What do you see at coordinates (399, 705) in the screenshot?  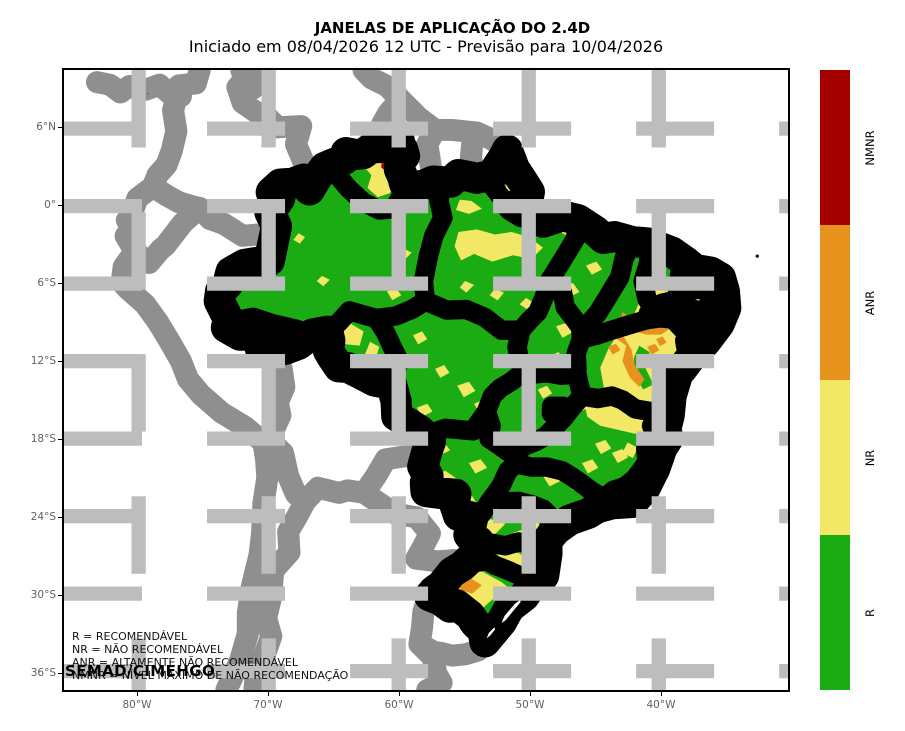 I see `x-tick-label: 60°W` at bounding box center [399, 705].